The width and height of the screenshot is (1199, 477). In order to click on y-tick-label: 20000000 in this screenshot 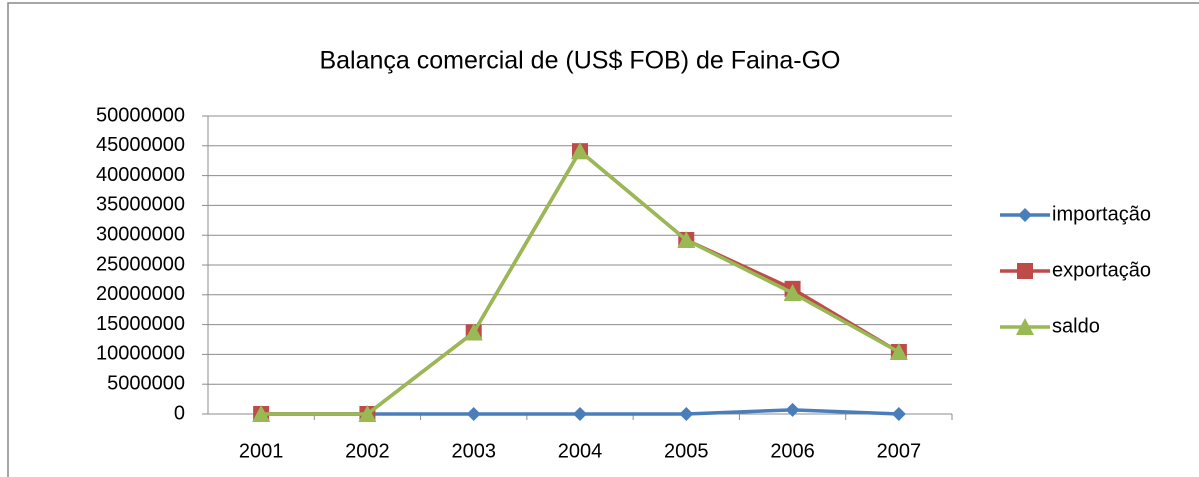, I will do `click(140, 294)`.